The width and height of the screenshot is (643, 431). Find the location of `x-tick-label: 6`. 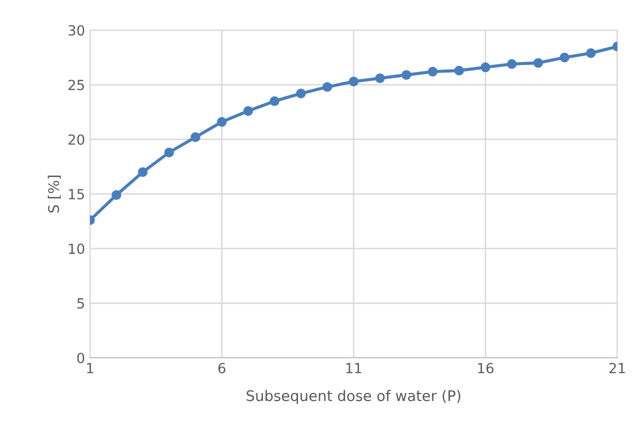

x-tick-label: 6 is located at coordinates (222, 368).